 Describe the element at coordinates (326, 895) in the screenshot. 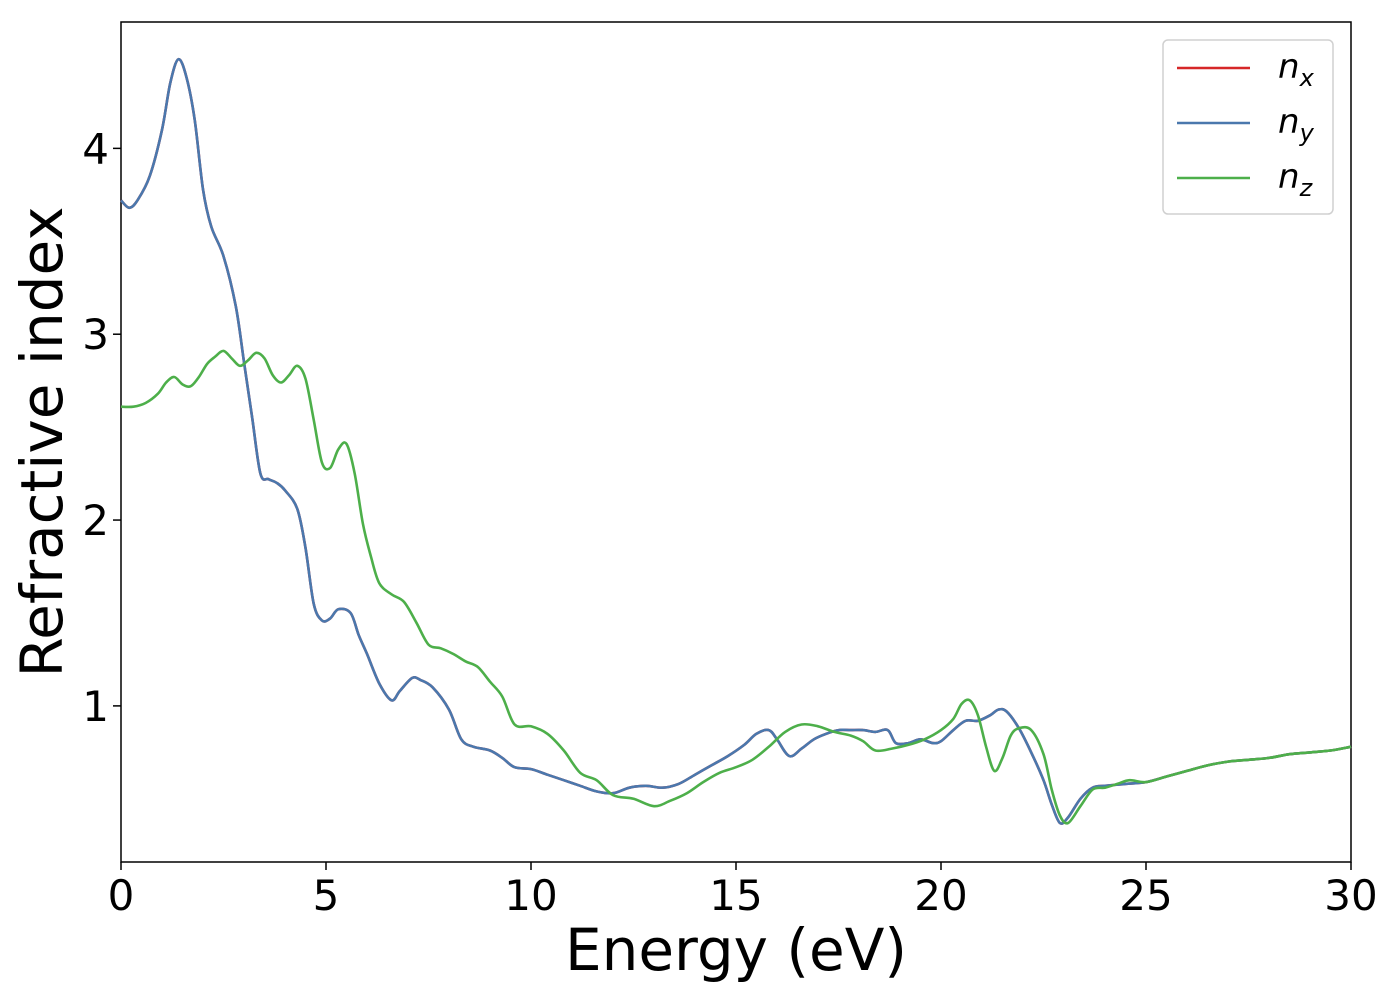

I see `x-tick-label: 5` at that location.